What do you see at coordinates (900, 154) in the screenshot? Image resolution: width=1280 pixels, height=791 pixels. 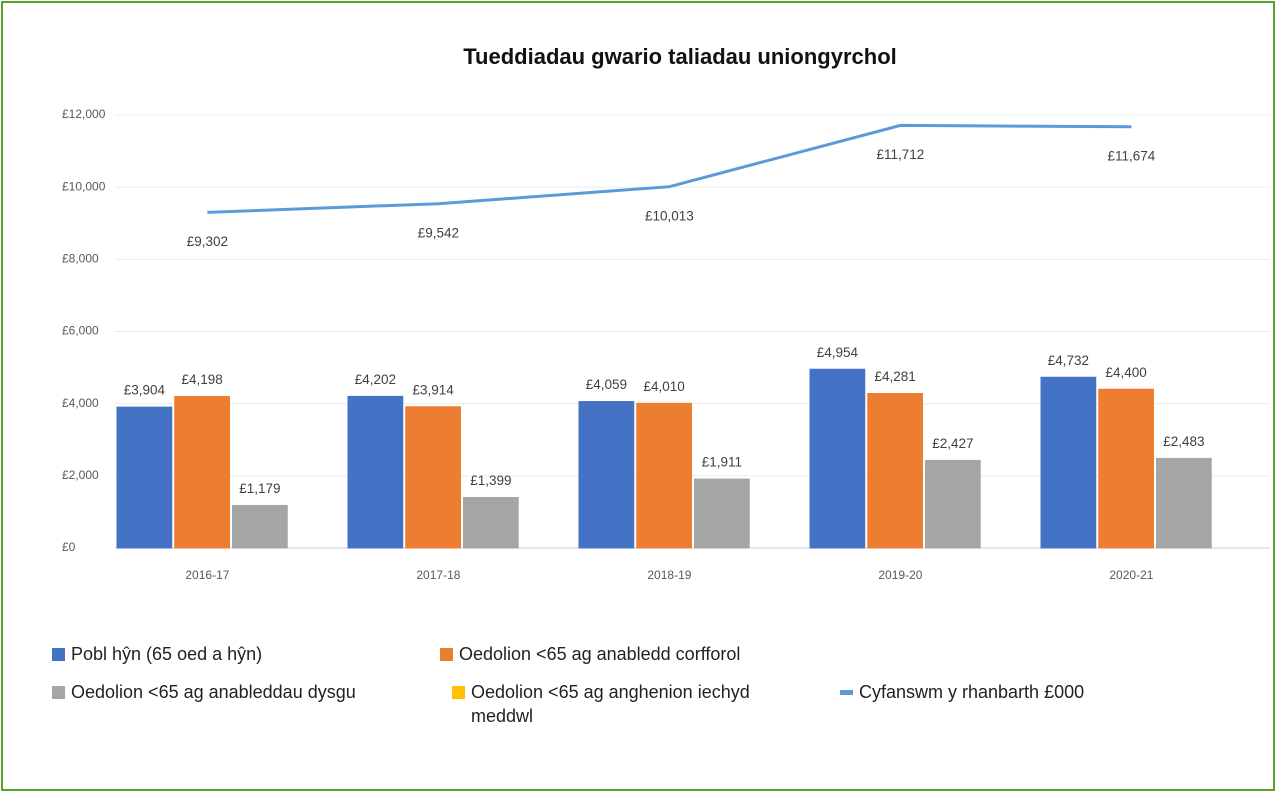 I see `data-label: £11,712` at bounding box center [900, 154].